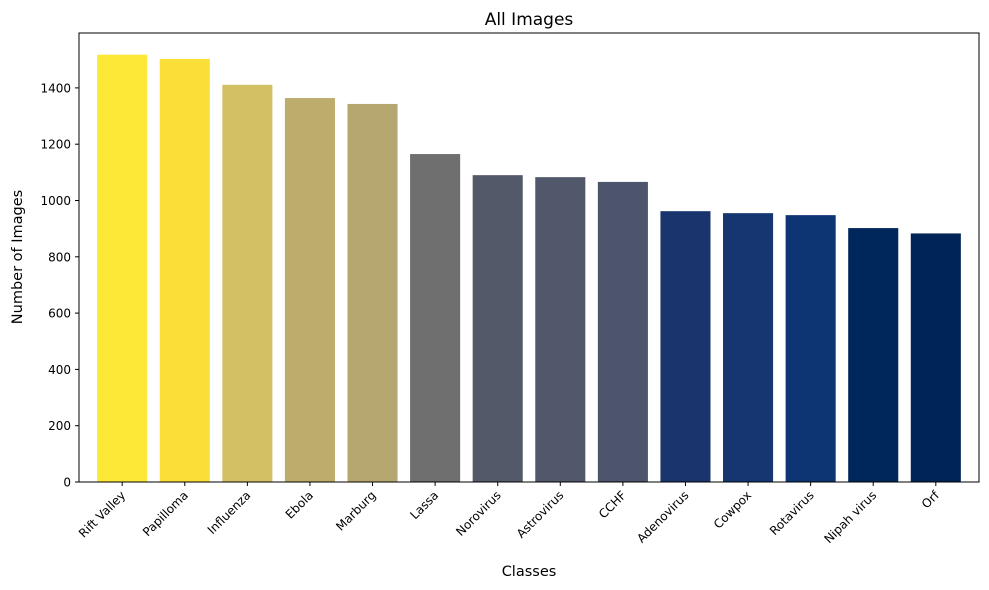 The image size is (989, 590). Describe the element at coordinates (748, 347) in the screenshot. I see `bar-cowpox` at that location.